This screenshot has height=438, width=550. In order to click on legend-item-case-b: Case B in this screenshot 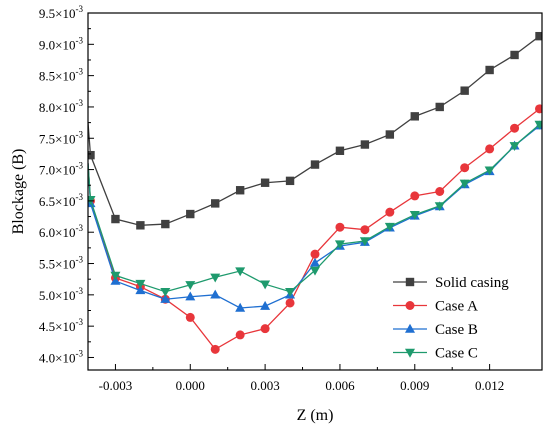, I will do `click(435, 330)`.